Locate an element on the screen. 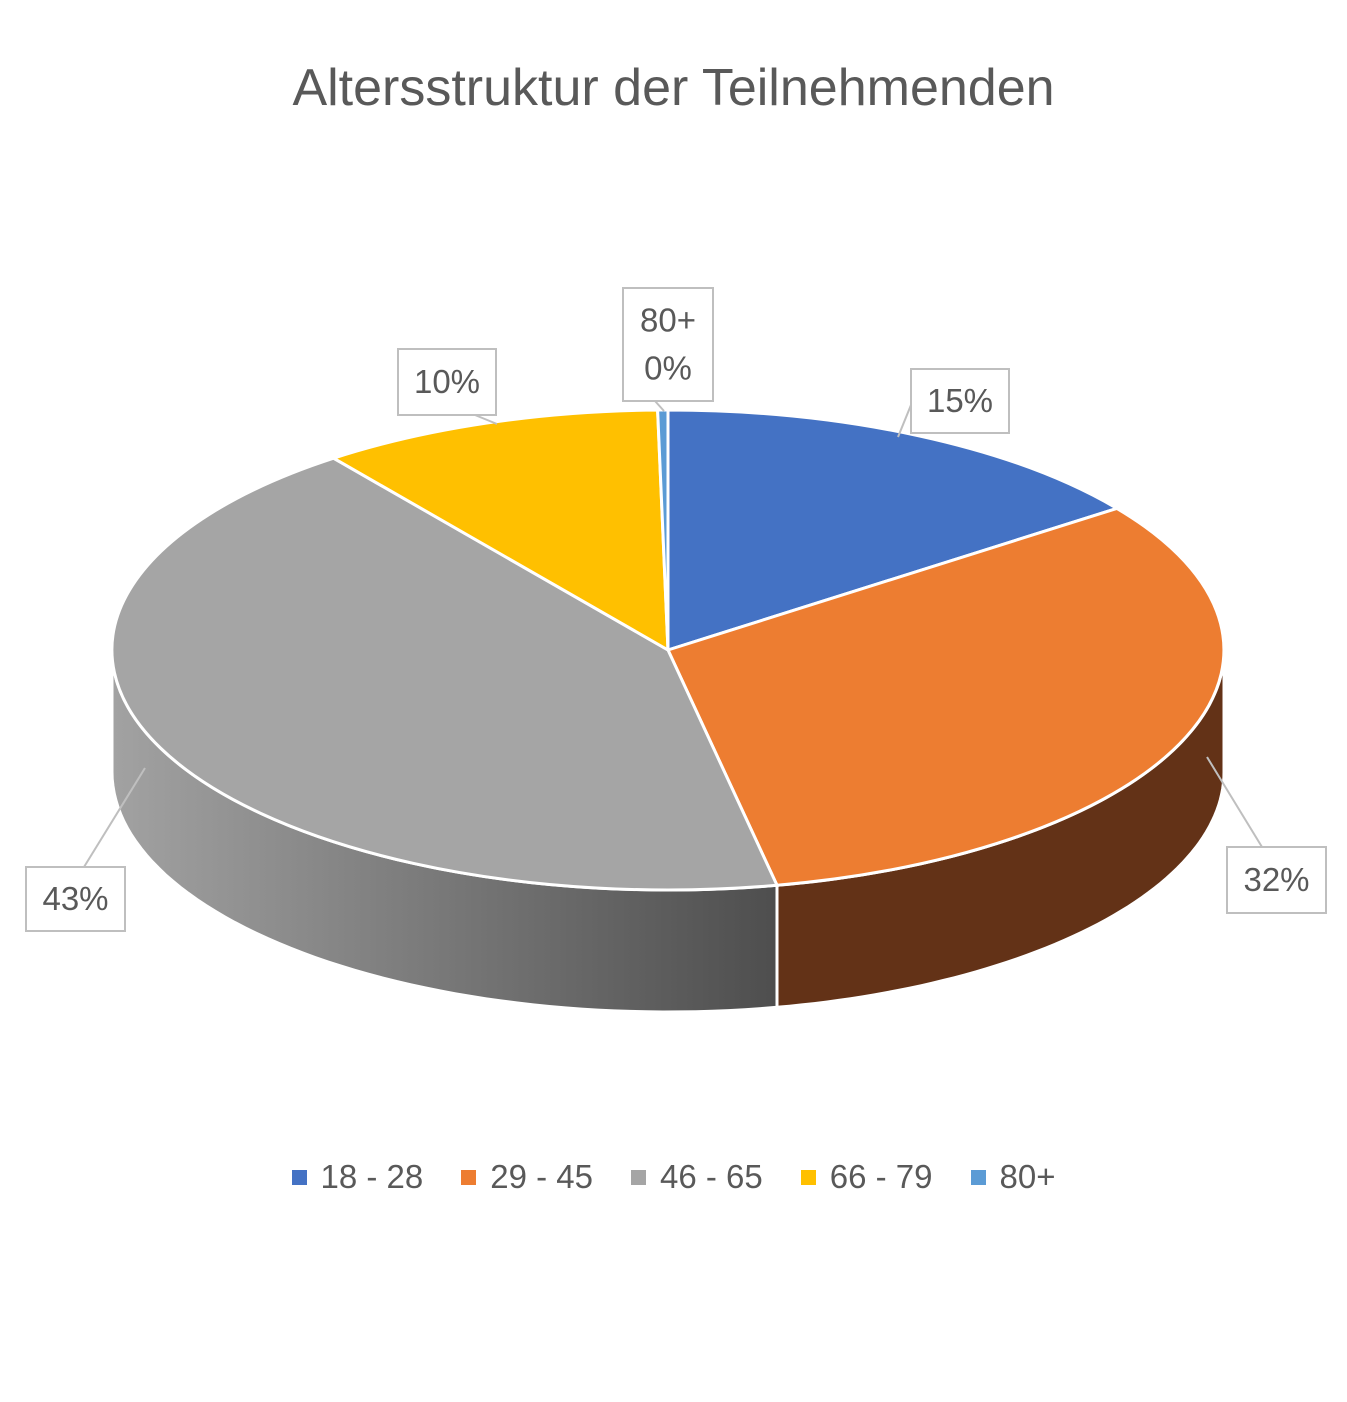 The image size is (1347, 1402). legend-item-46-65: 46 - 65 is located at coordinates (697, 1177).